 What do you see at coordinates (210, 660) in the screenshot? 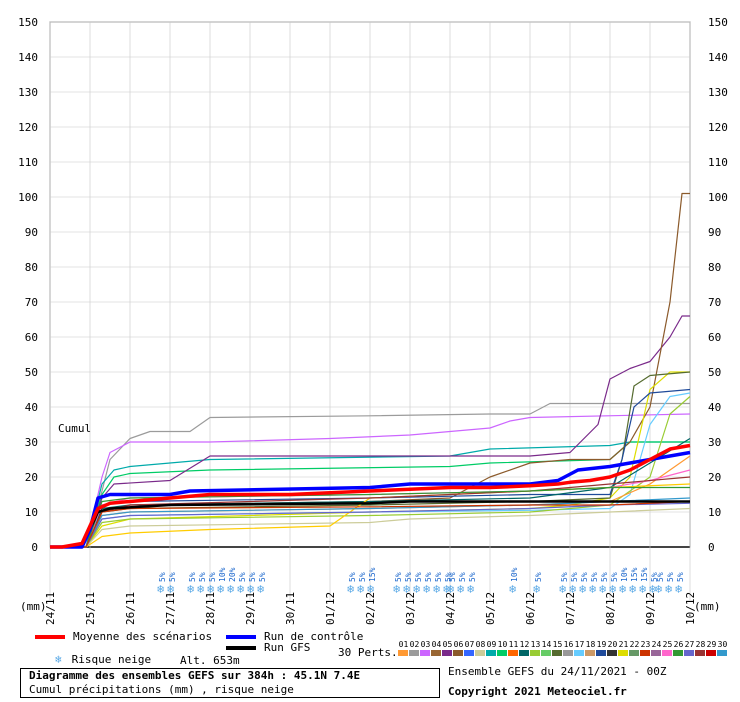
I see `legend-altitude: Alt. 653m` at bounding box center [210, 660].